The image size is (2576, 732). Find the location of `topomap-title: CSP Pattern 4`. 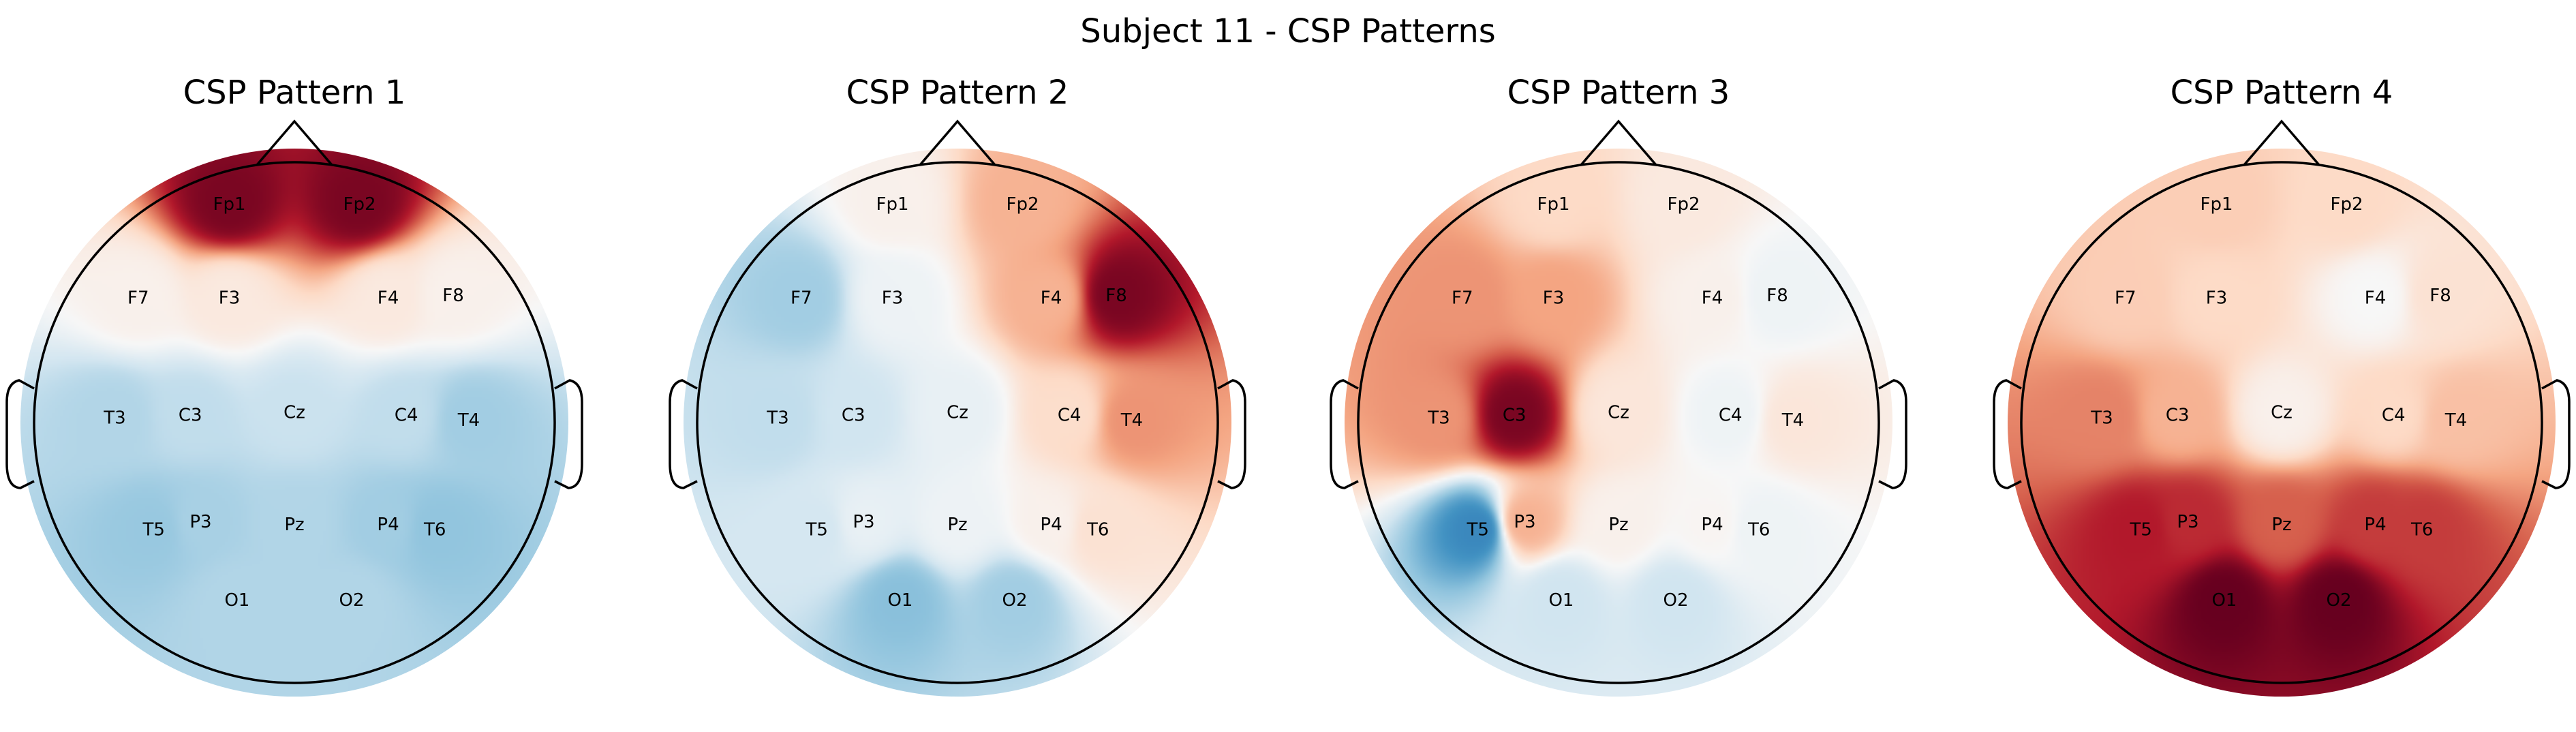

topomap-title: CSP Pattern 4 is located at coordinates (2282, 93).